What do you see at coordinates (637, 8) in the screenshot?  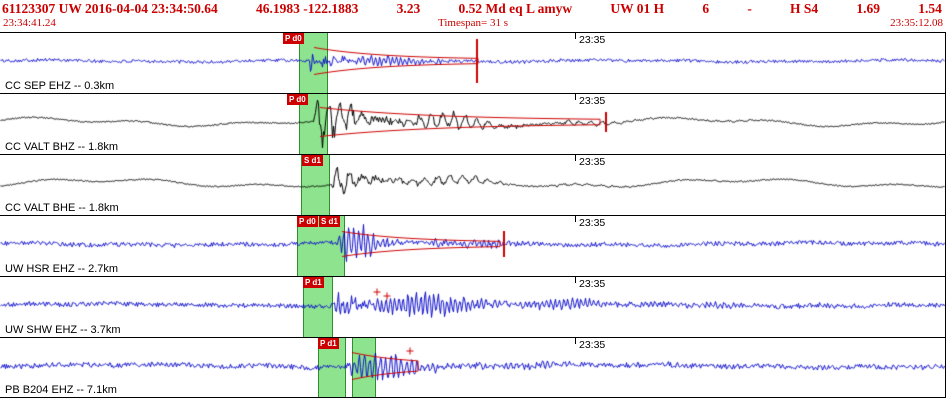 I see `network-code: UW 01 H` at bounding box center [637, 8].